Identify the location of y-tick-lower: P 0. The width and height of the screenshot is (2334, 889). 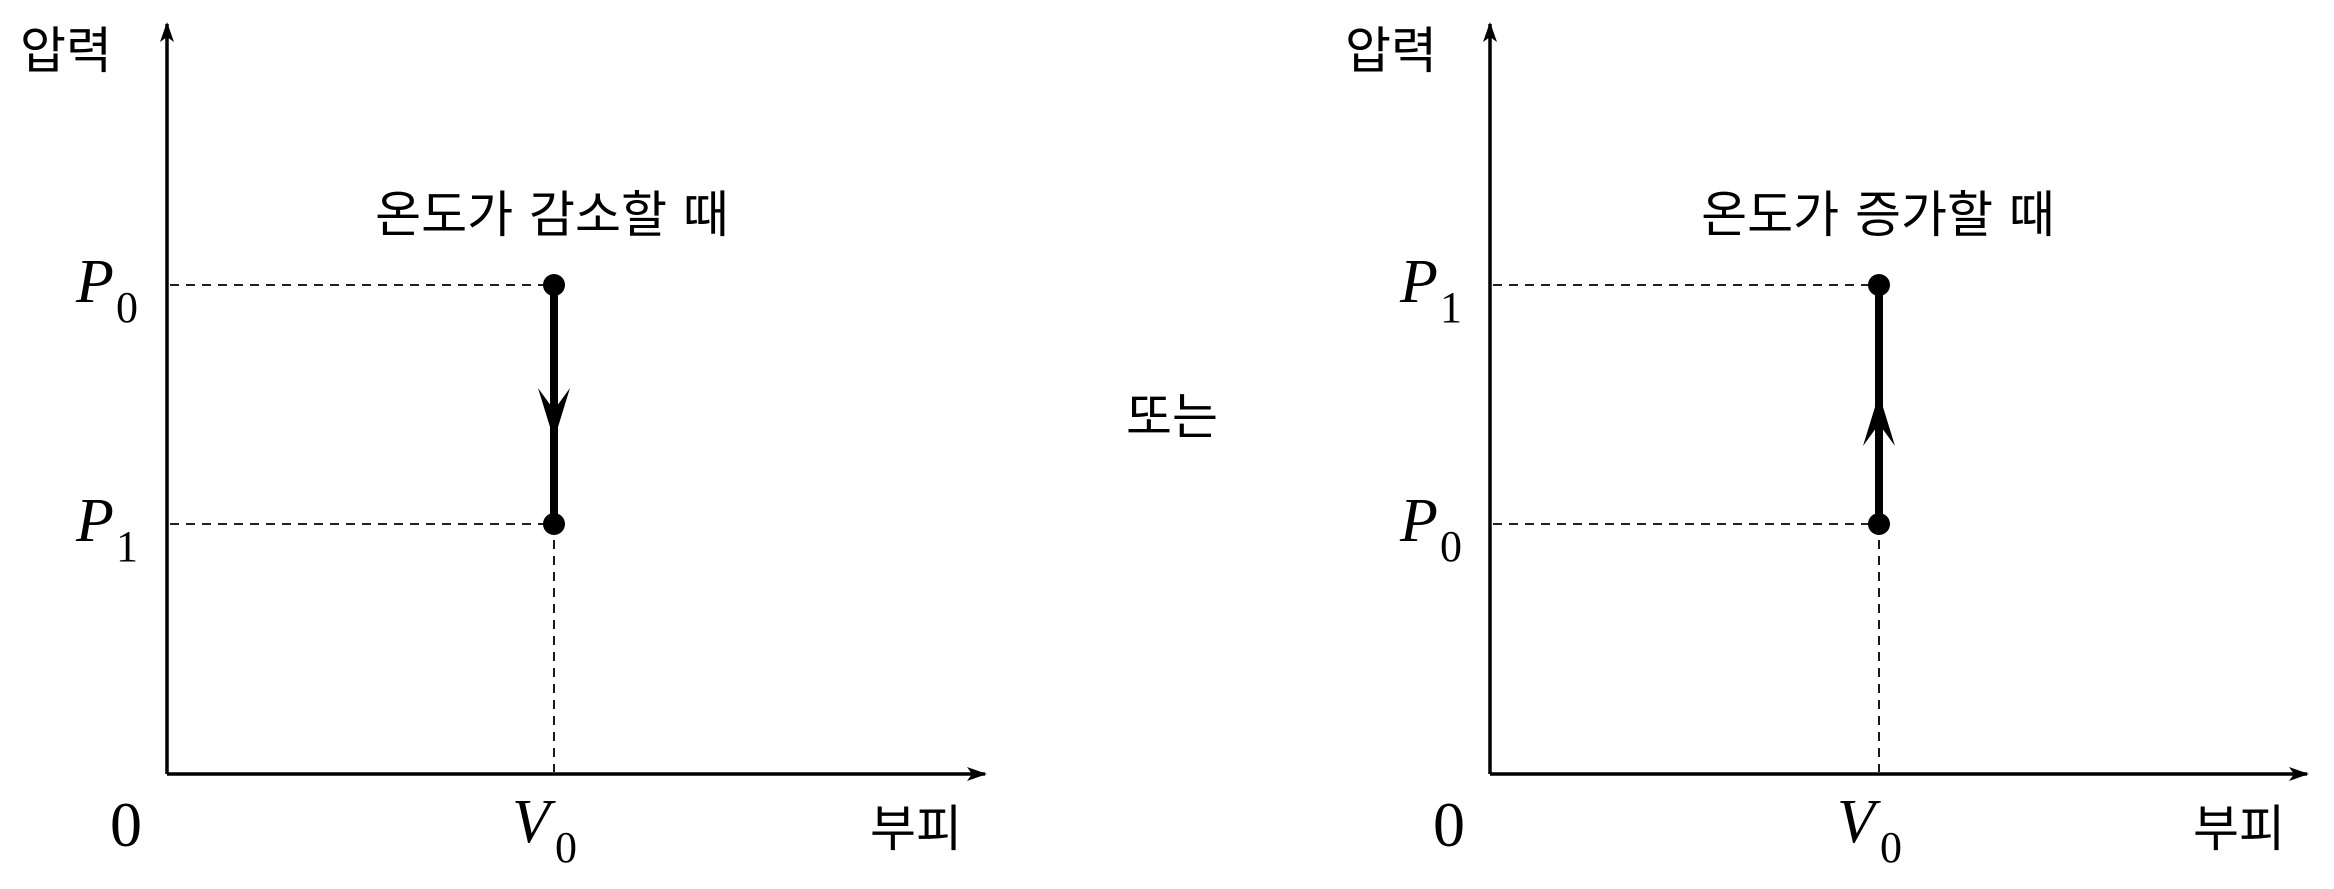
(1430, 529).